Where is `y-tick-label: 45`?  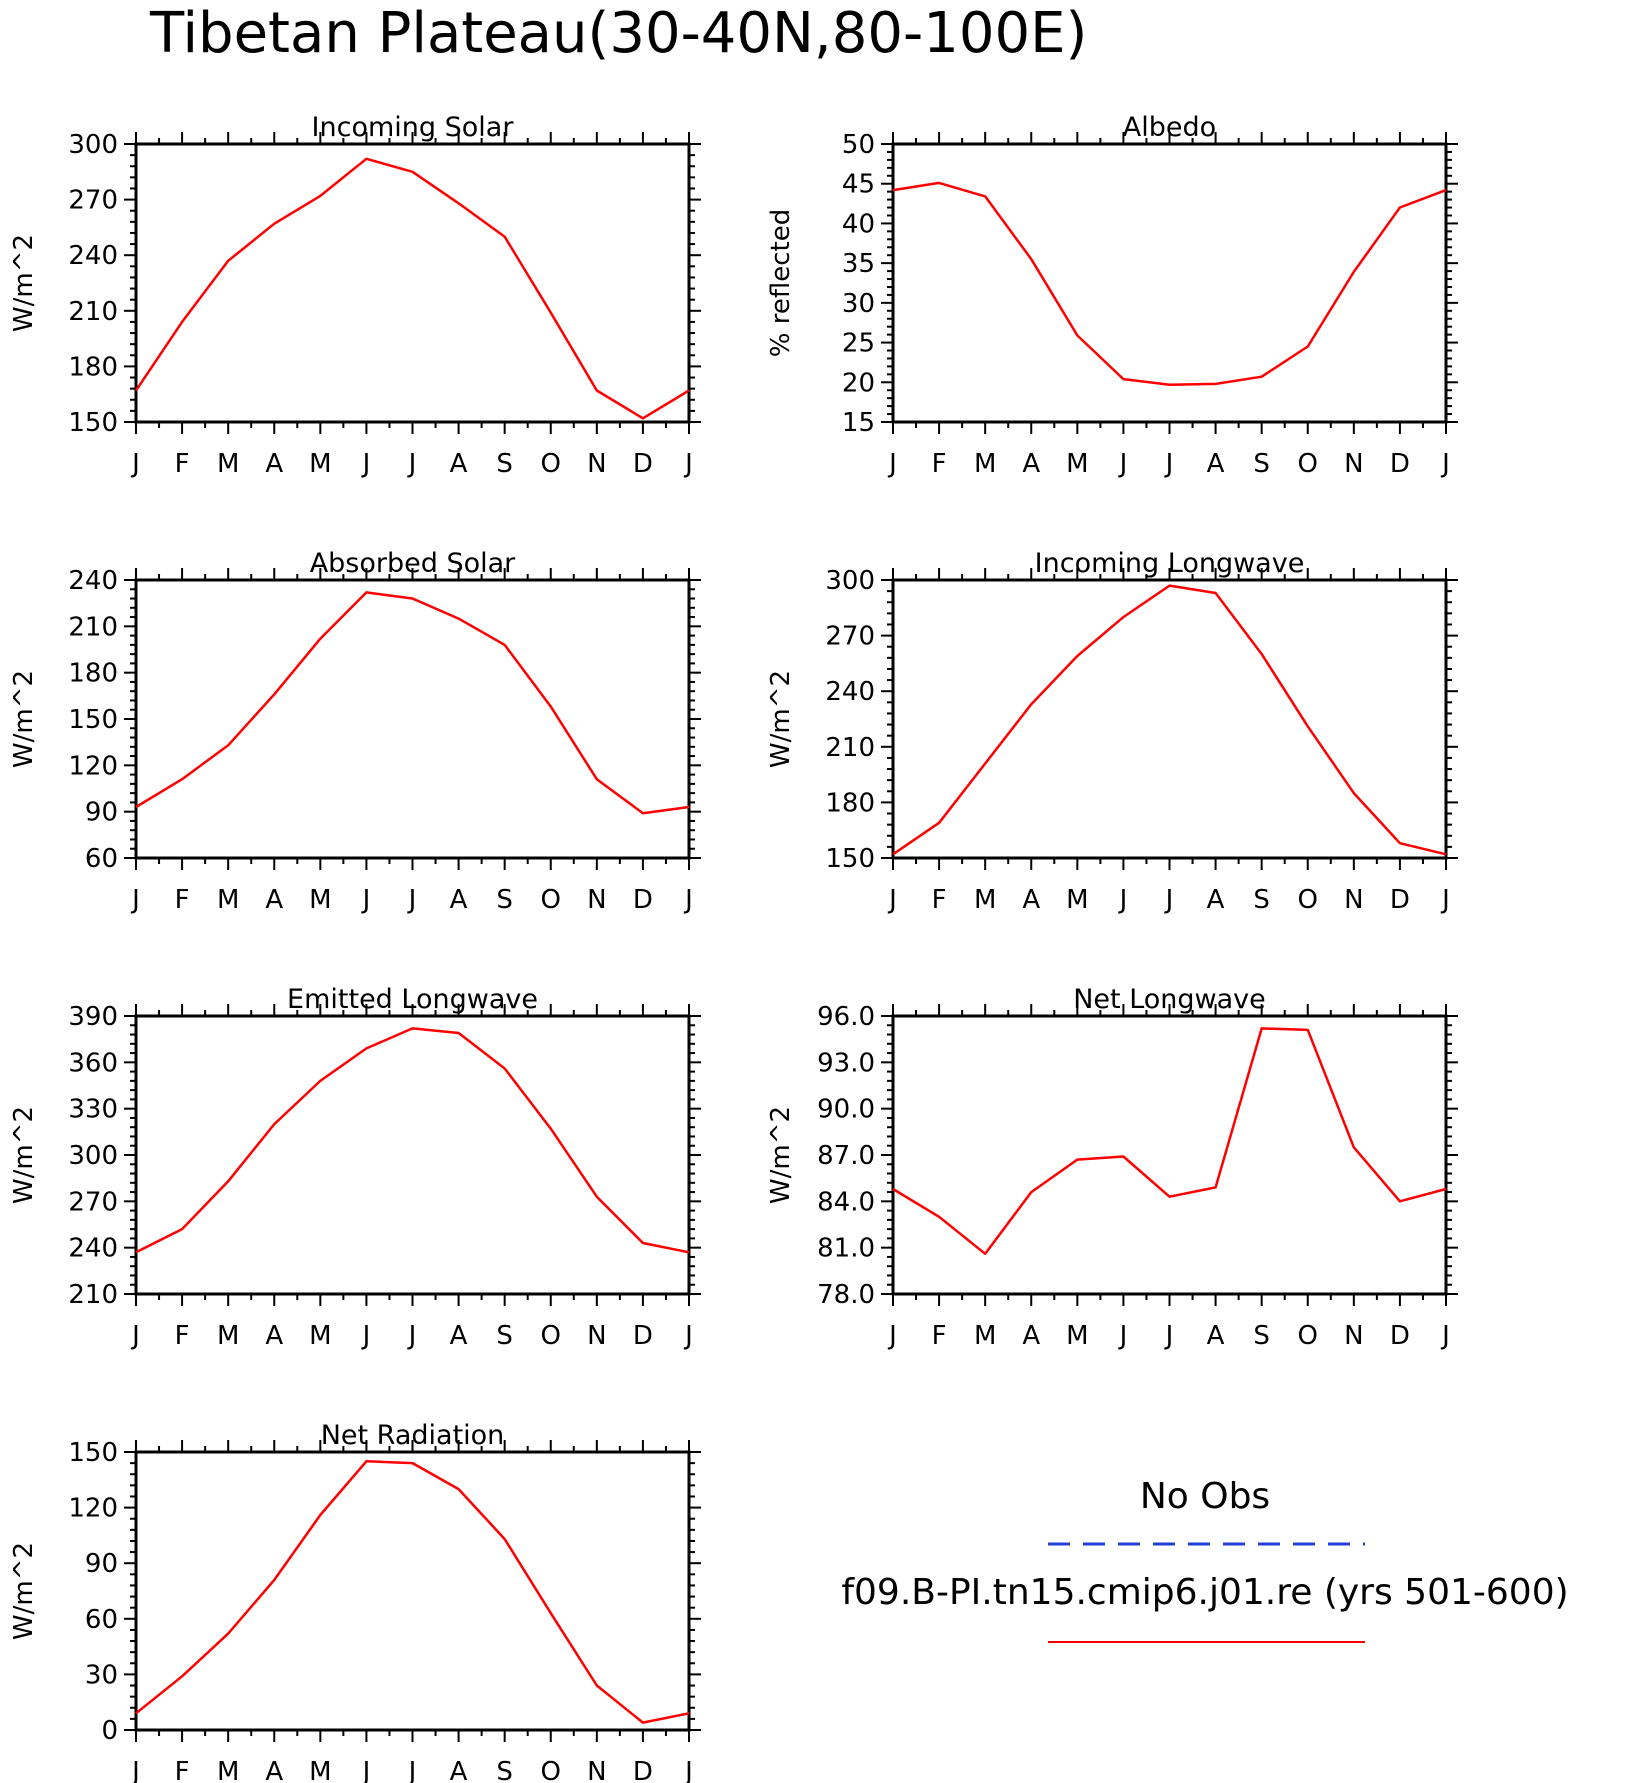
y-tick-label: 45 is located at coordinates (858, 185).